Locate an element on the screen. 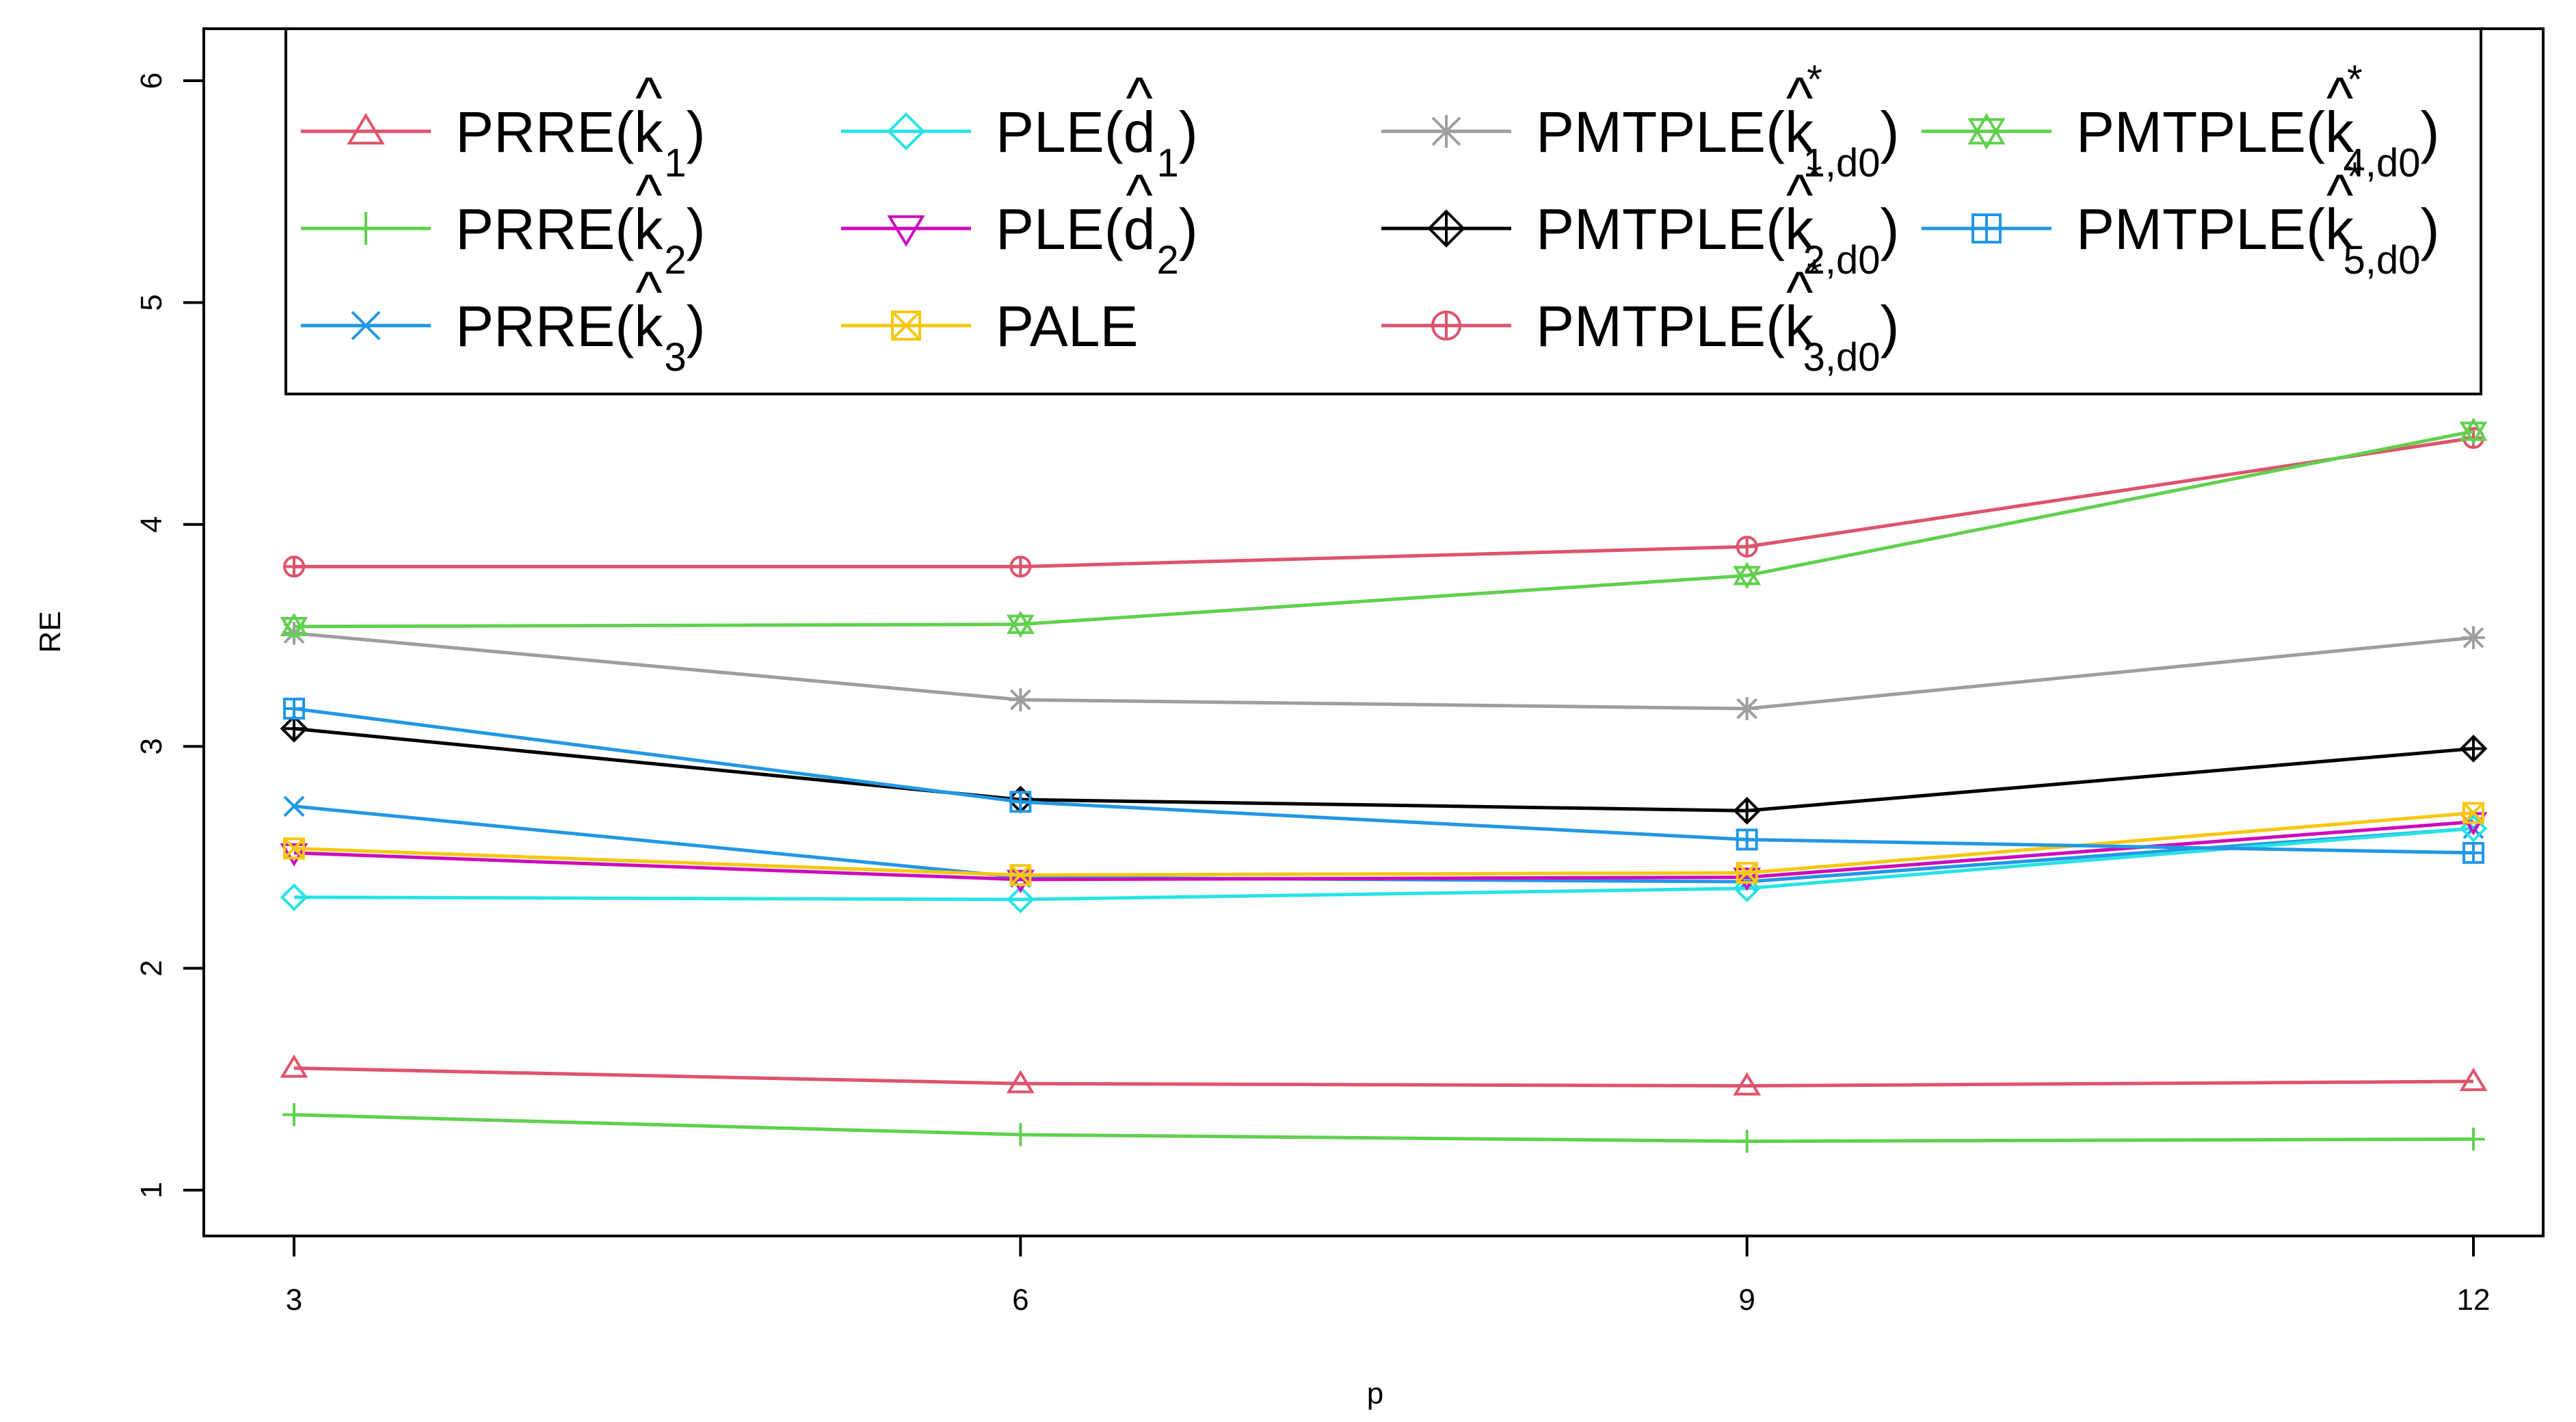 Image resolution: width=2576 pixels, height=1422 pixels. legend-item: PMTPLE(k* 3,d0)^ is located at coordinates (1640, 316).